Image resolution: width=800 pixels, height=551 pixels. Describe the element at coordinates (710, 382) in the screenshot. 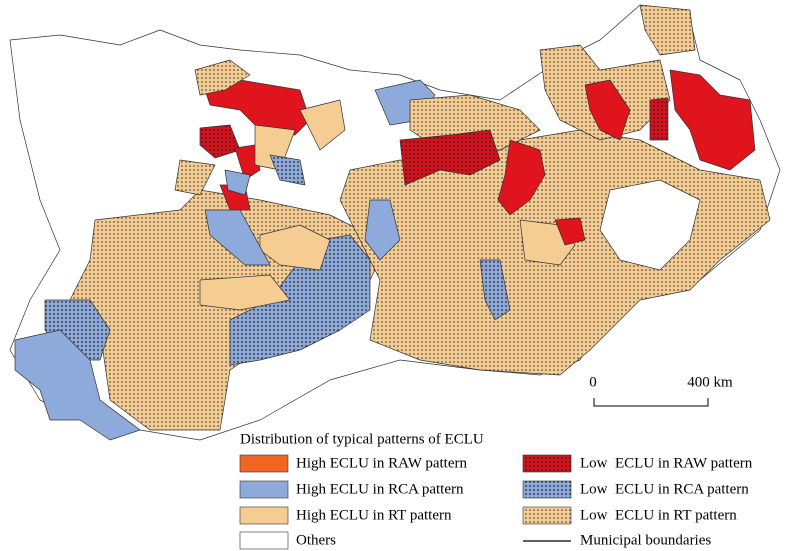

I see `scale-end: 400 km` at that location.